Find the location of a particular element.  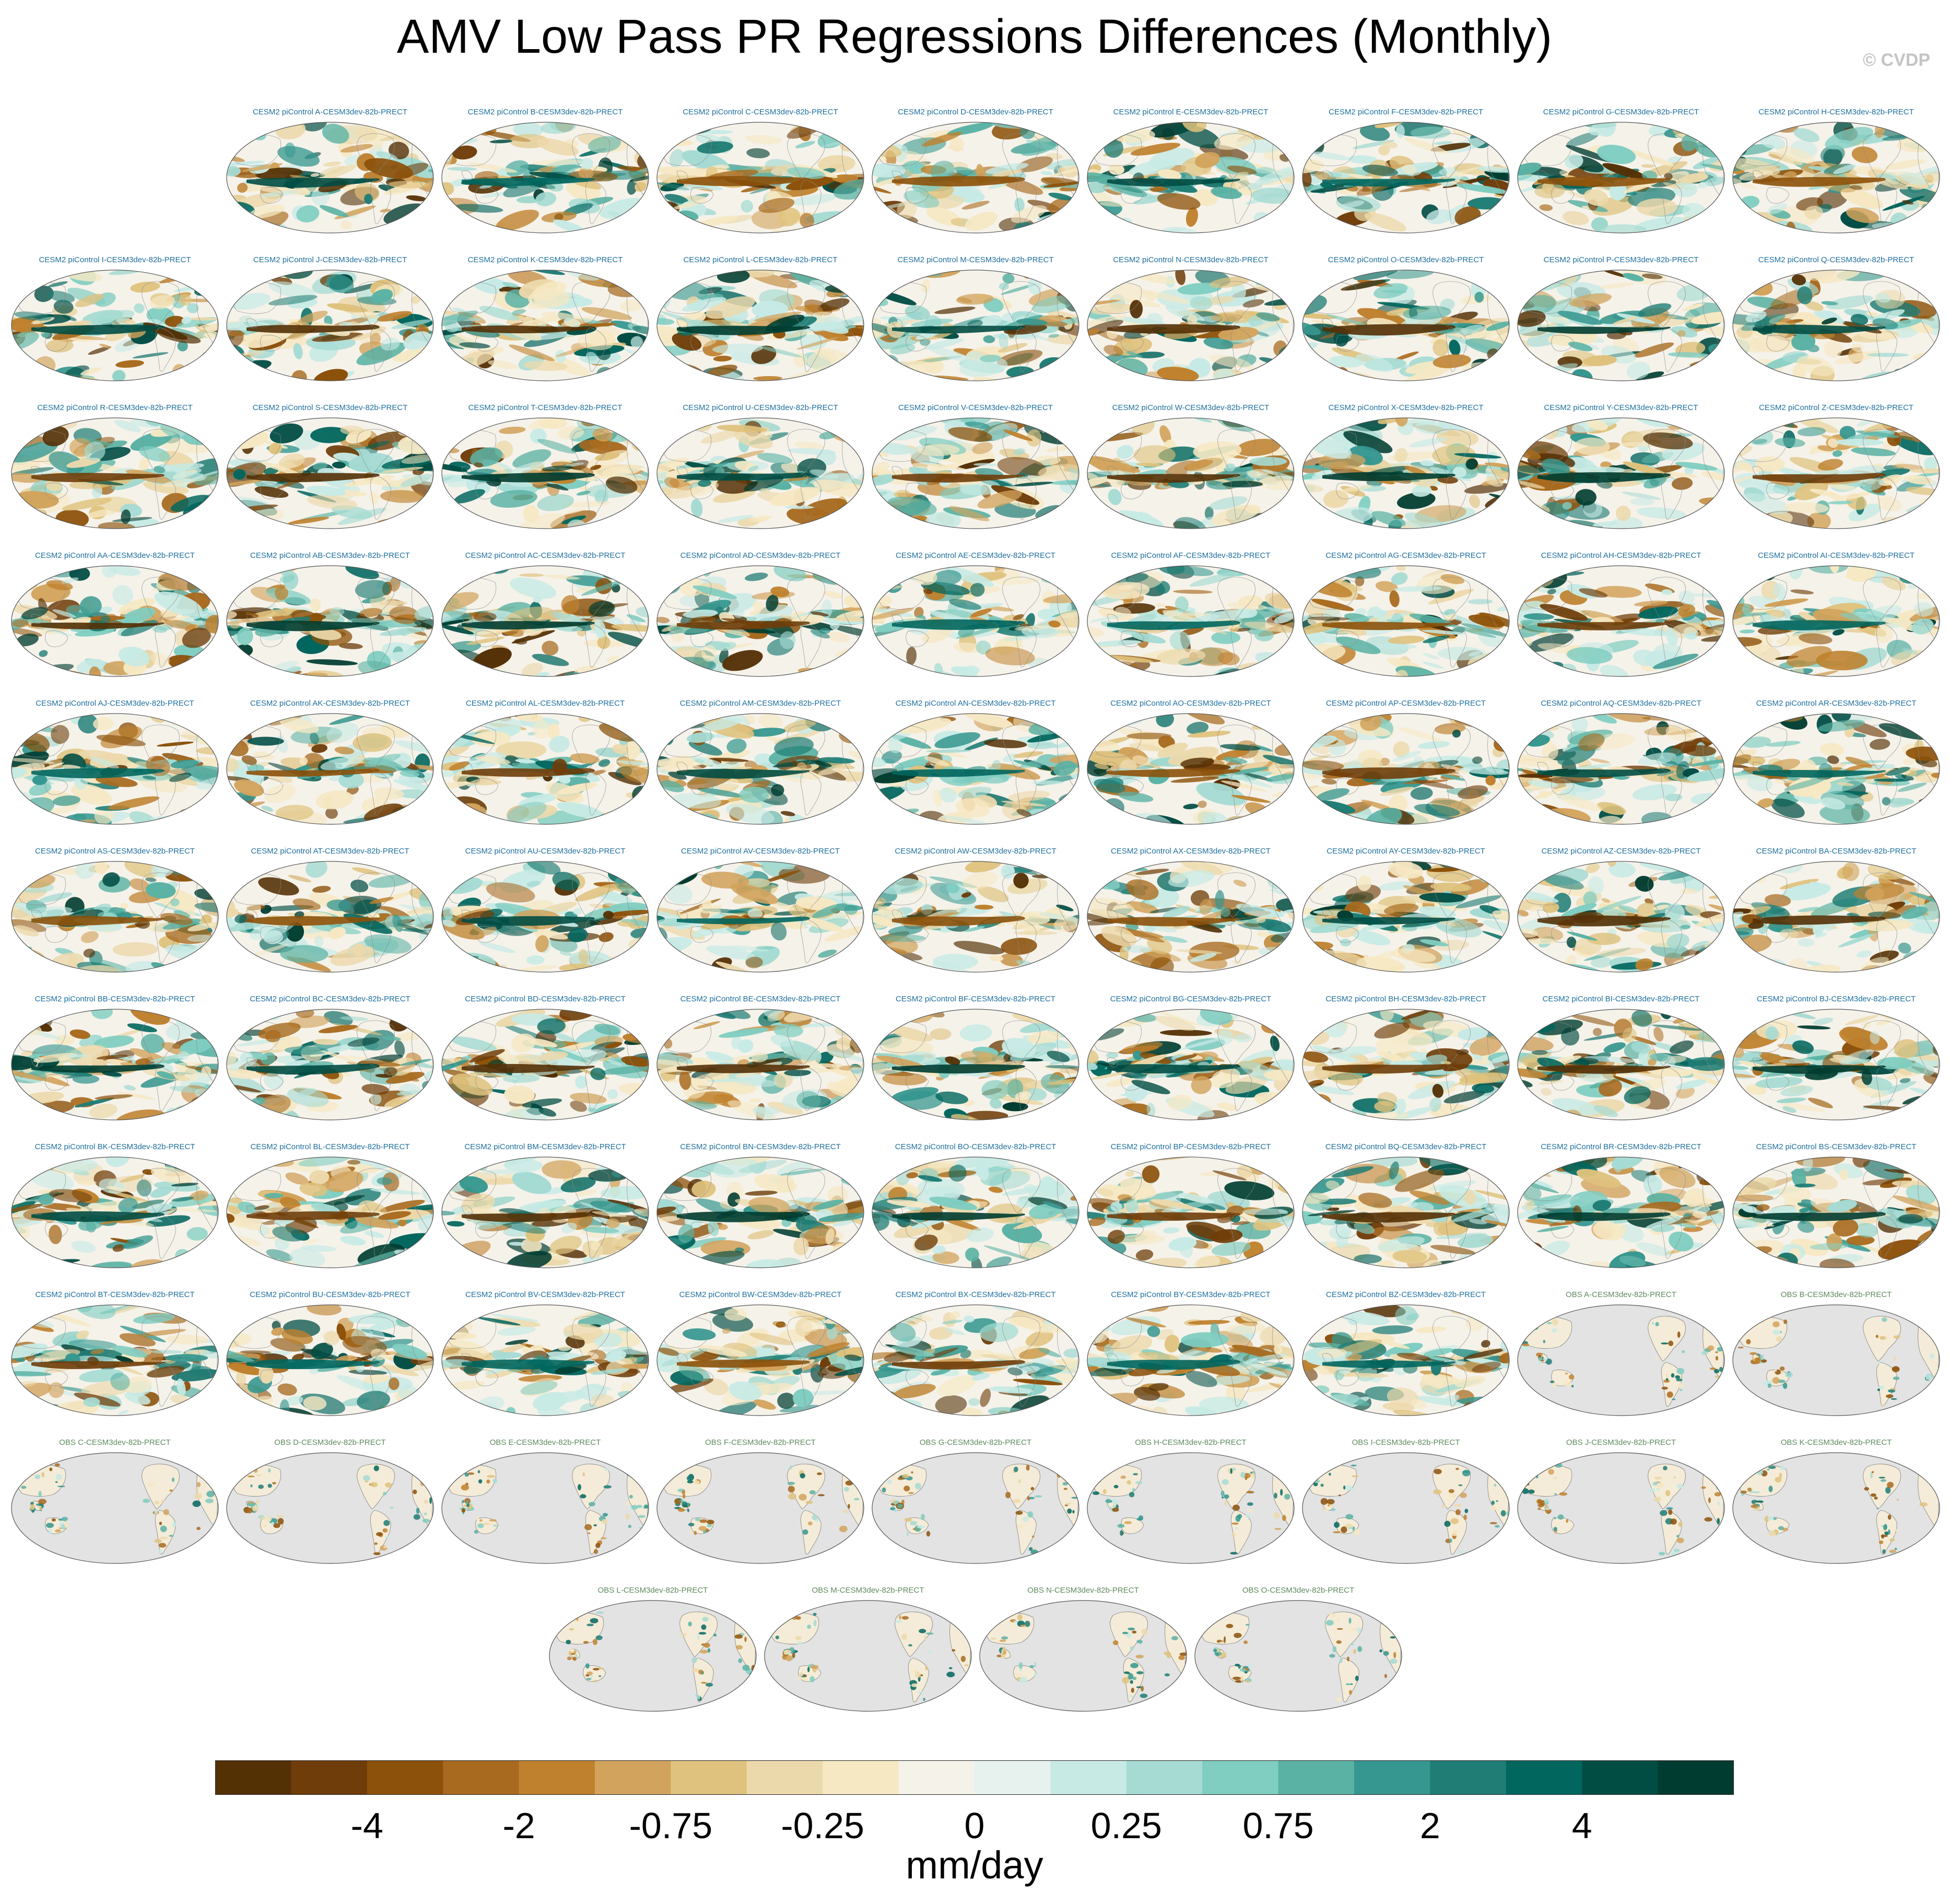

map-panel: CESM2 piControl BT-CESM3dev-82b-PRECT is located at coordinates (114, 1355).